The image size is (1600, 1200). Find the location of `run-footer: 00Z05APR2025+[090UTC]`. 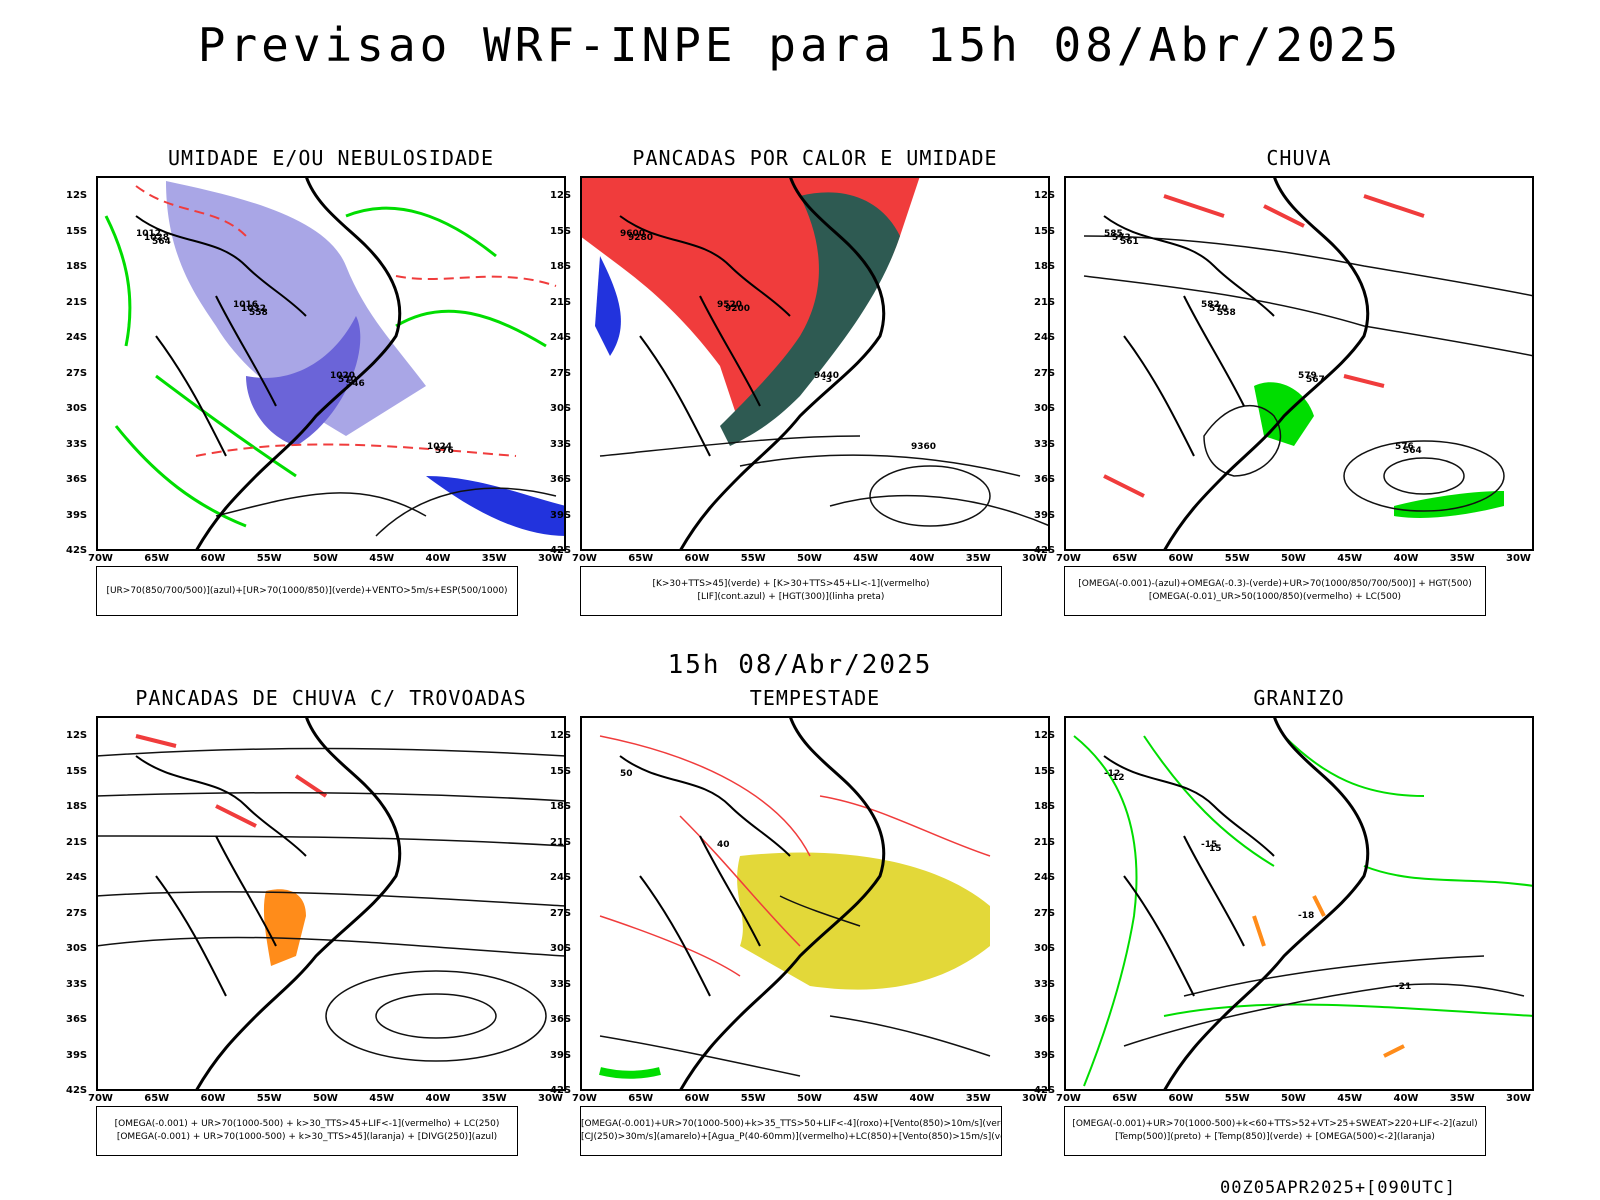

run-footer: 00Z05APR2025+[090UTC] is located at coordinates (1338, 1188).